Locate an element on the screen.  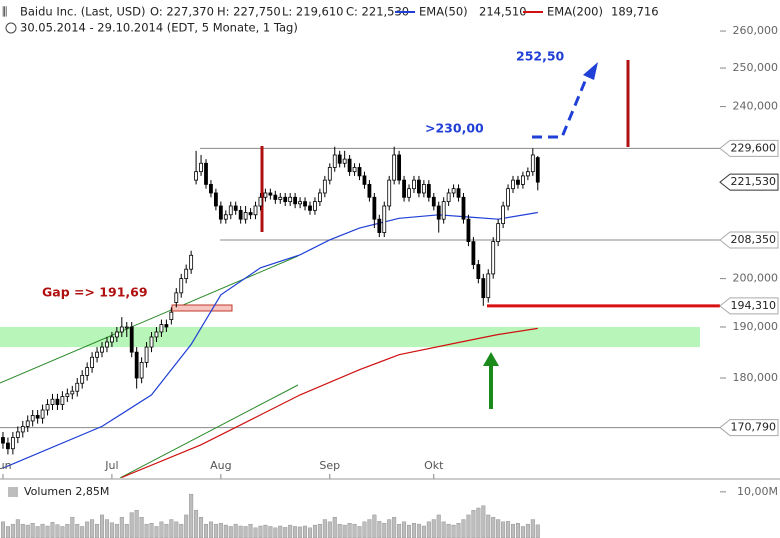
level-box is located at coordinates (749, 306).